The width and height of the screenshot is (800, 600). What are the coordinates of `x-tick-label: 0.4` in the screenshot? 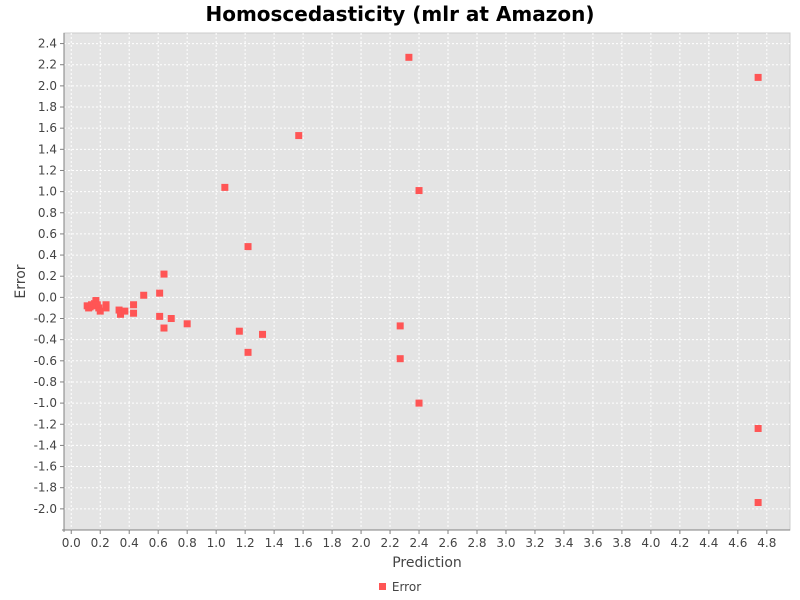 It's located at (129, 543).